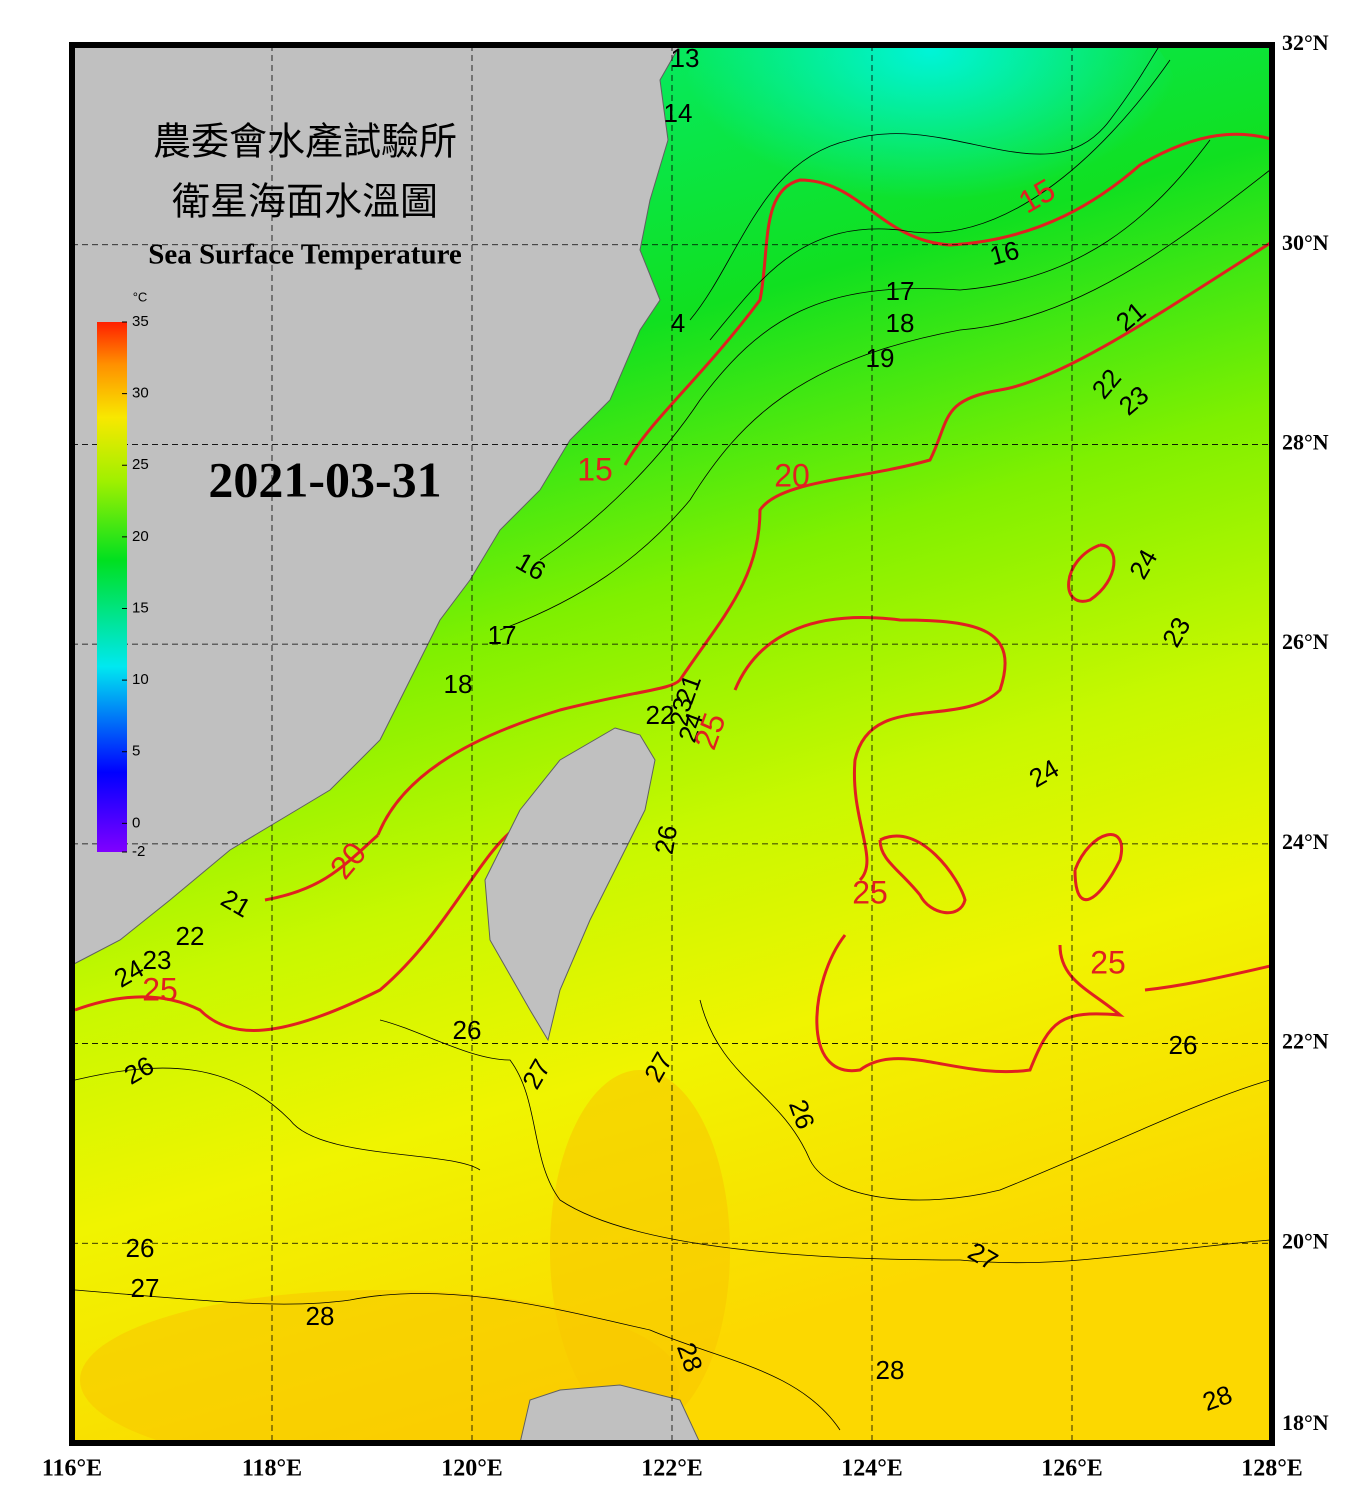  What do you see at coordinates (140, 607) in the screenshot?
I see `colorbar-tick-label: 15` at bounding box center [140, 607].